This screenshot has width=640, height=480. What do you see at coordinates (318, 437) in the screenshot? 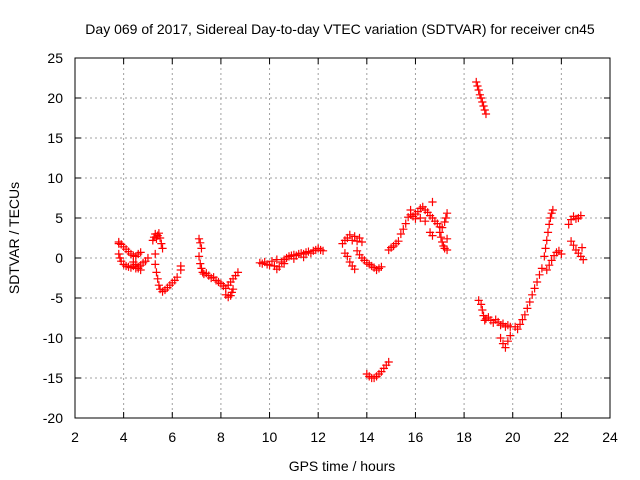
I see `x-tick-label: 12` at bounding box center [318, 437].